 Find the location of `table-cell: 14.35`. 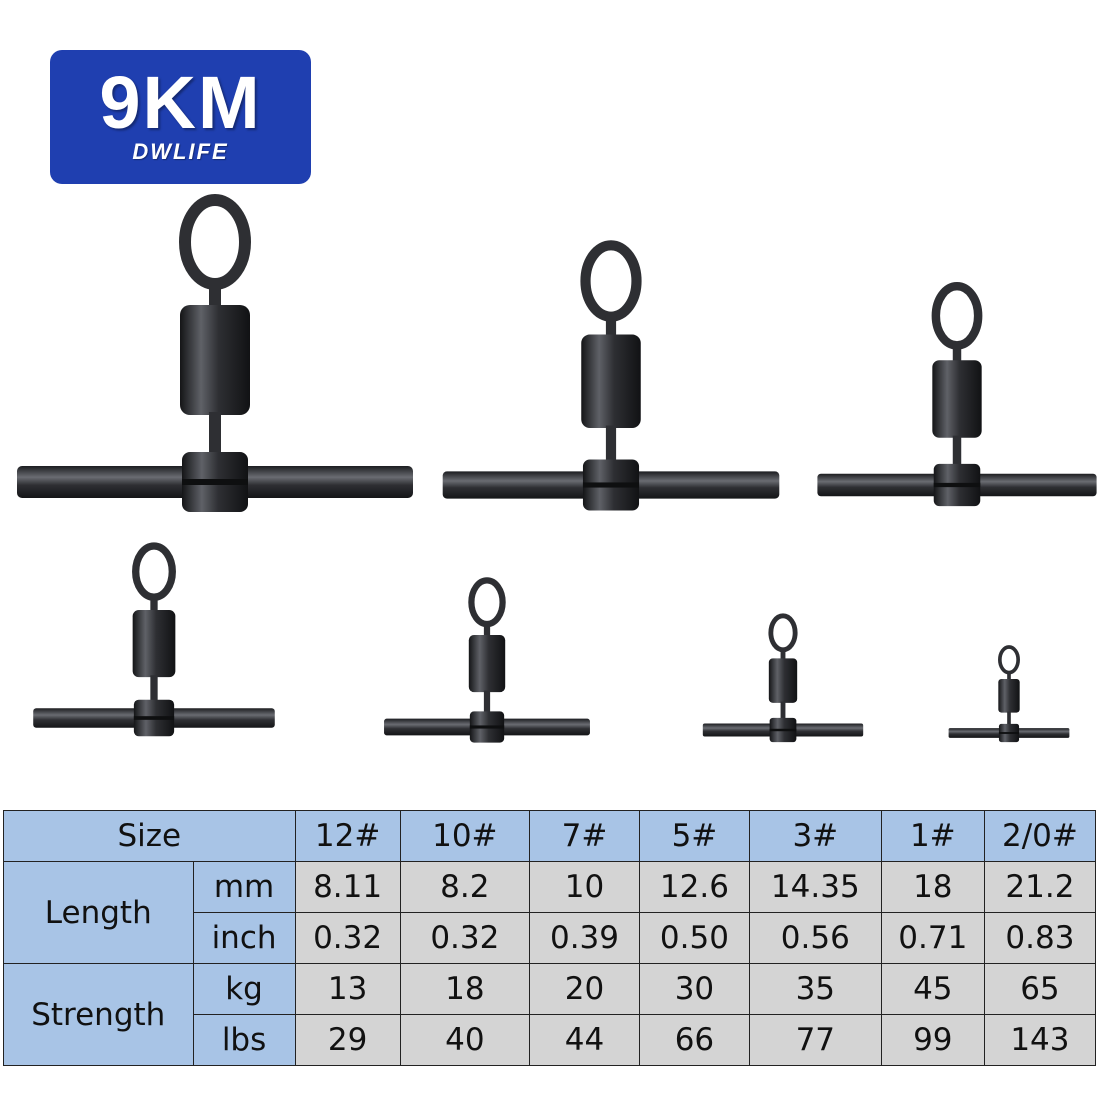

table-cell: 14.35 is located at coordinates (815, 887).